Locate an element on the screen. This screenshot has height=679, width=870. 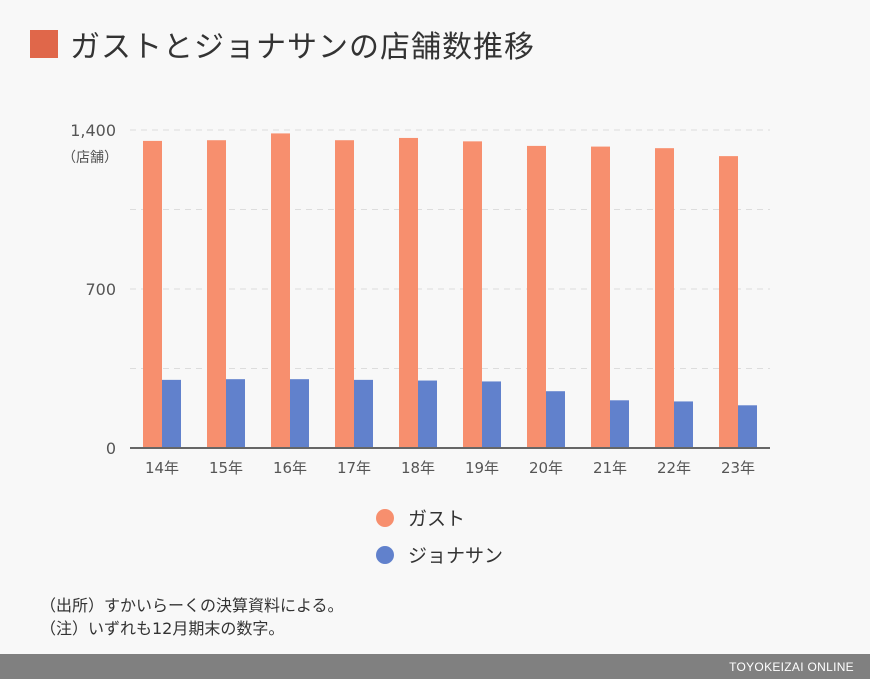
y-unit-label: （店舗） is located at coordinates (90, 158).